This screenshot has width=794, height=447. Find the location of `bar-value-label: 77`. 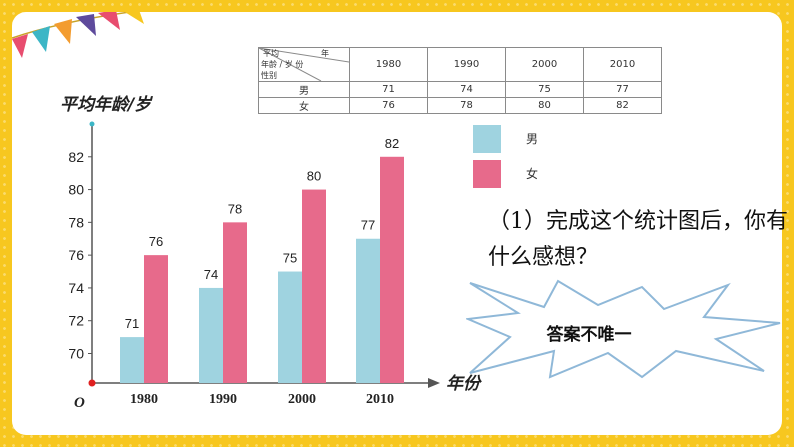

bar-value-label: 77 is located at coordinates (368, 225).